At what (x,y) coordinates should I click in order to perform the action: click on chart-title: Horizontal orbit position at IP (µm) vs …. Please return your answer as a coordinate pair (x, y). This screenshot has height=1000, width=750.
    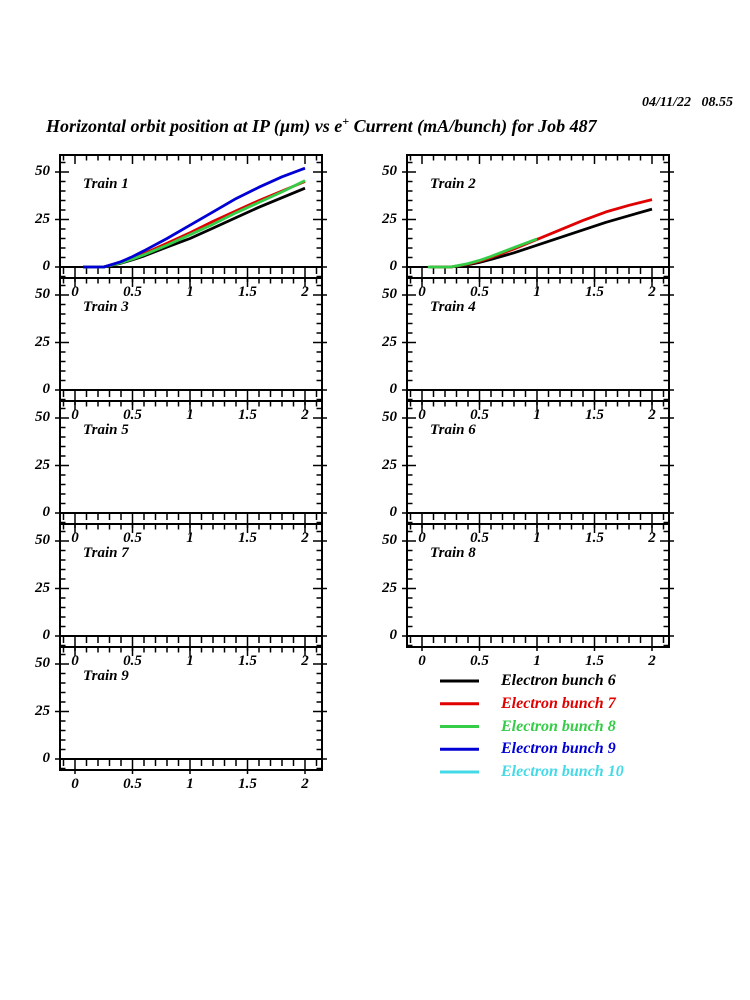
    Looking at the image, I should click on (321, 125).